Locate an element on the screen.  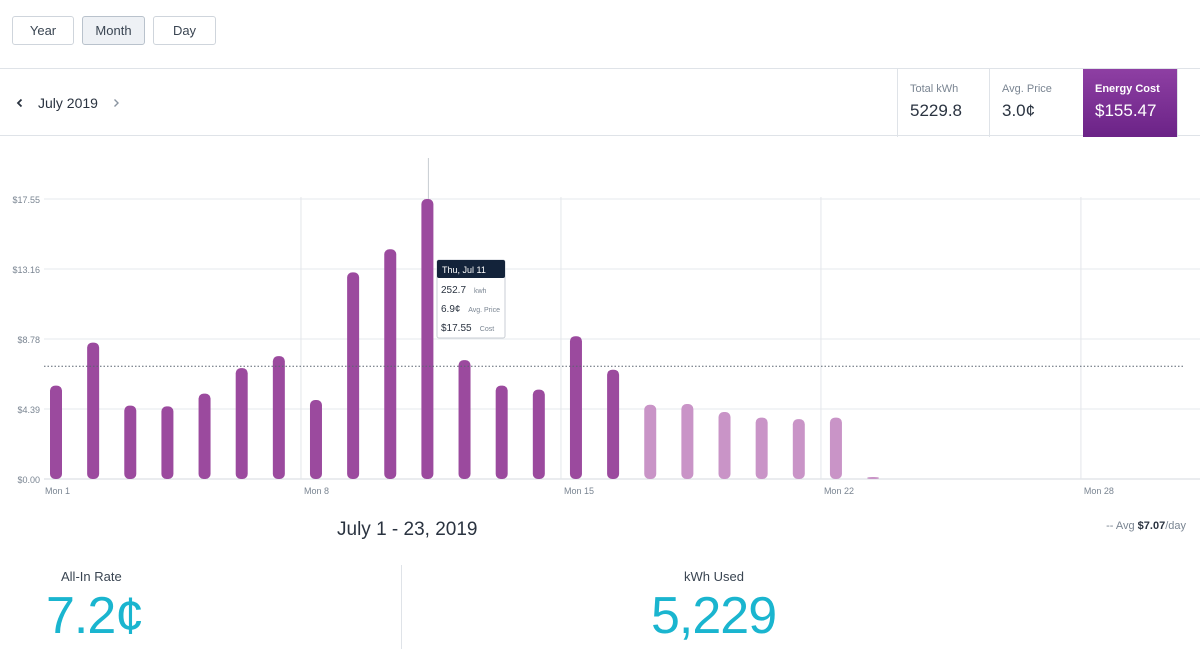
y-tick-label: $4.39 is located at coordinates (28, 410).